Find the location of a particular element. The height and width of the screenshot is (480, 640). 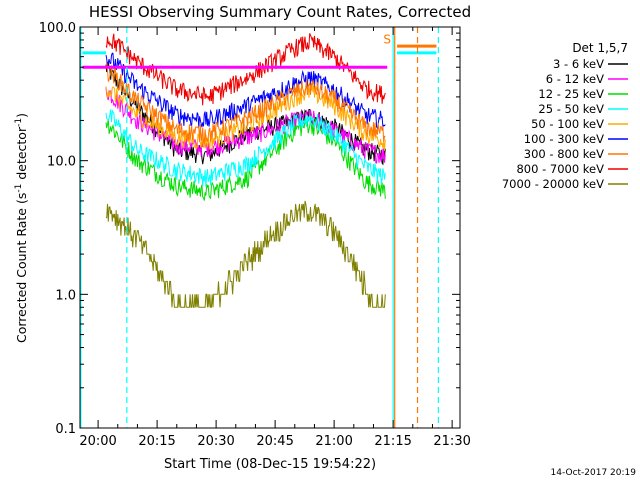

legend-label-6: 100 - 300 keV is located at coordinates (564, 139).